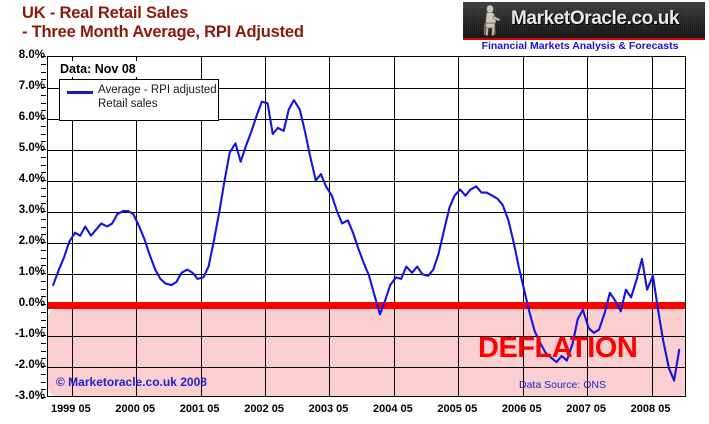  Describe the element at coordinates (70, 409) in the screenshot. I see `x-axis-tick-label: 1999 05` at that location.